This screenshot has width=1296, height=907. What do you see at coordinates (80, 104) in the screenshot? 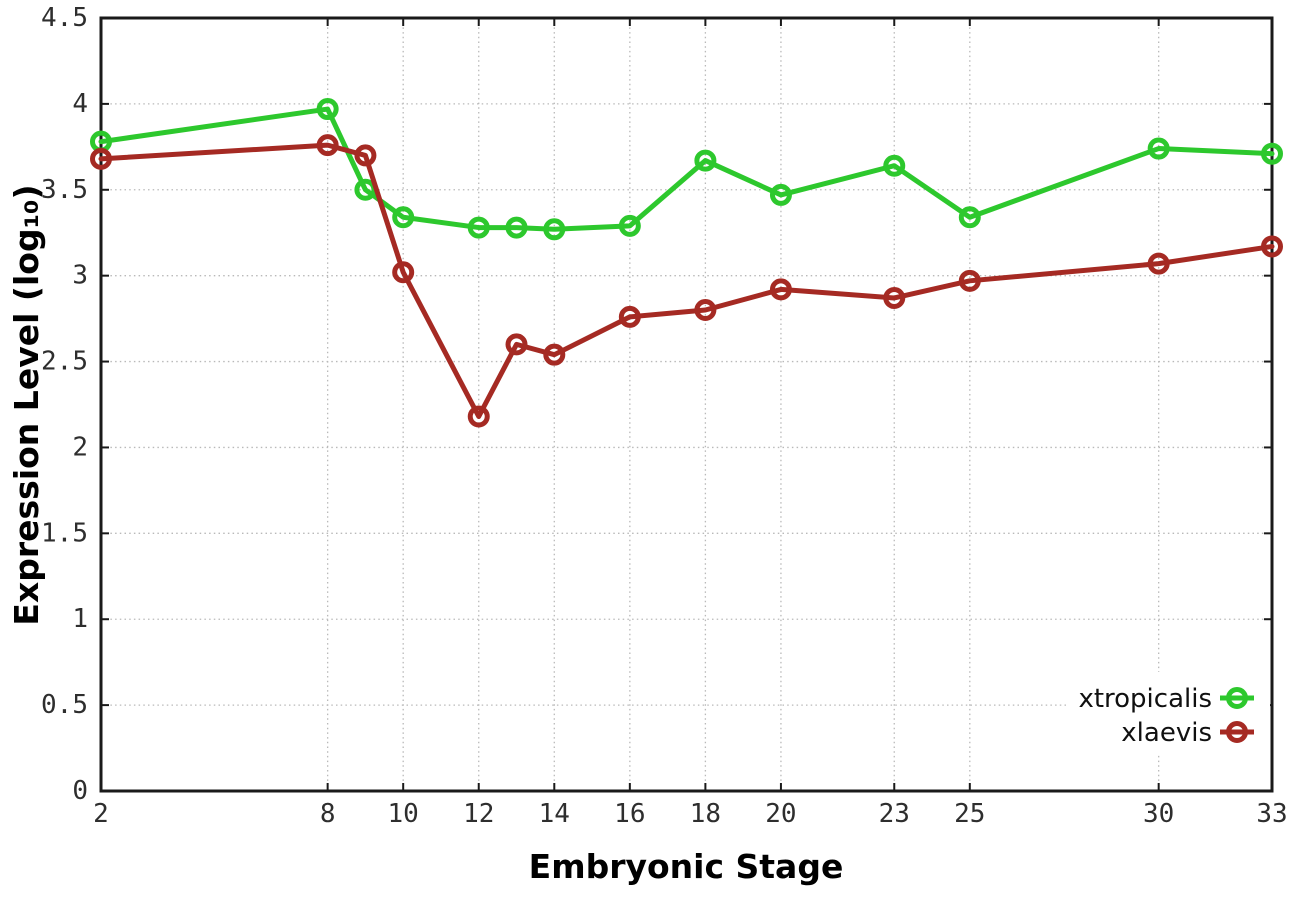
I see `y-tick-label: 4` at bounding box center [80, 104].